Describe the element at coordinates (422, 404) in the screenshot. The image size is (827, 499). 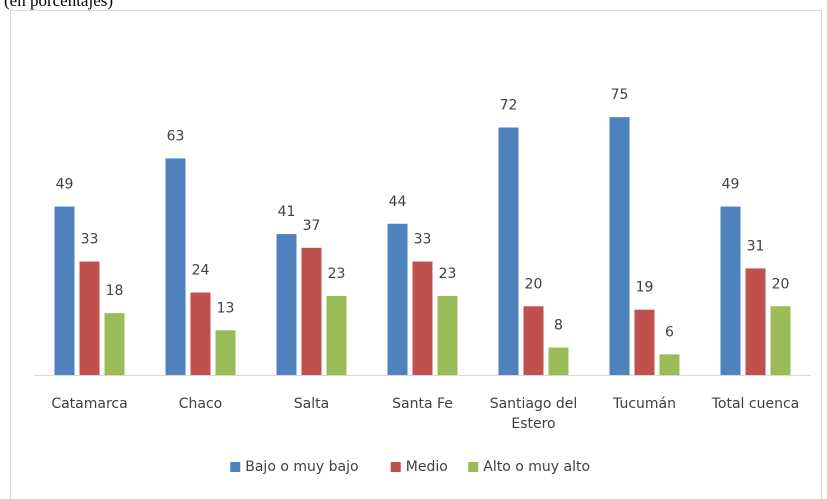
I see `x-tick-label: Santa Fe` at that location.